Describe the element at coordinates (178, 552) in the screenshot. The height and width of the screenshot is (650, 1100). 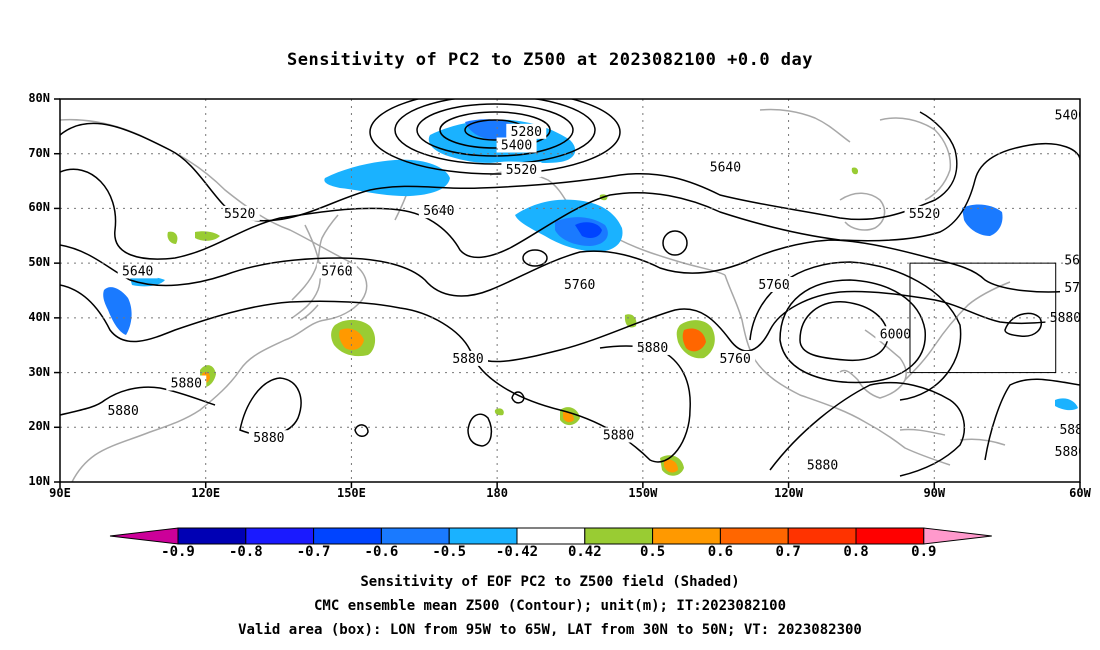
I see `colorbar-tick-label: -0.9` at that location.